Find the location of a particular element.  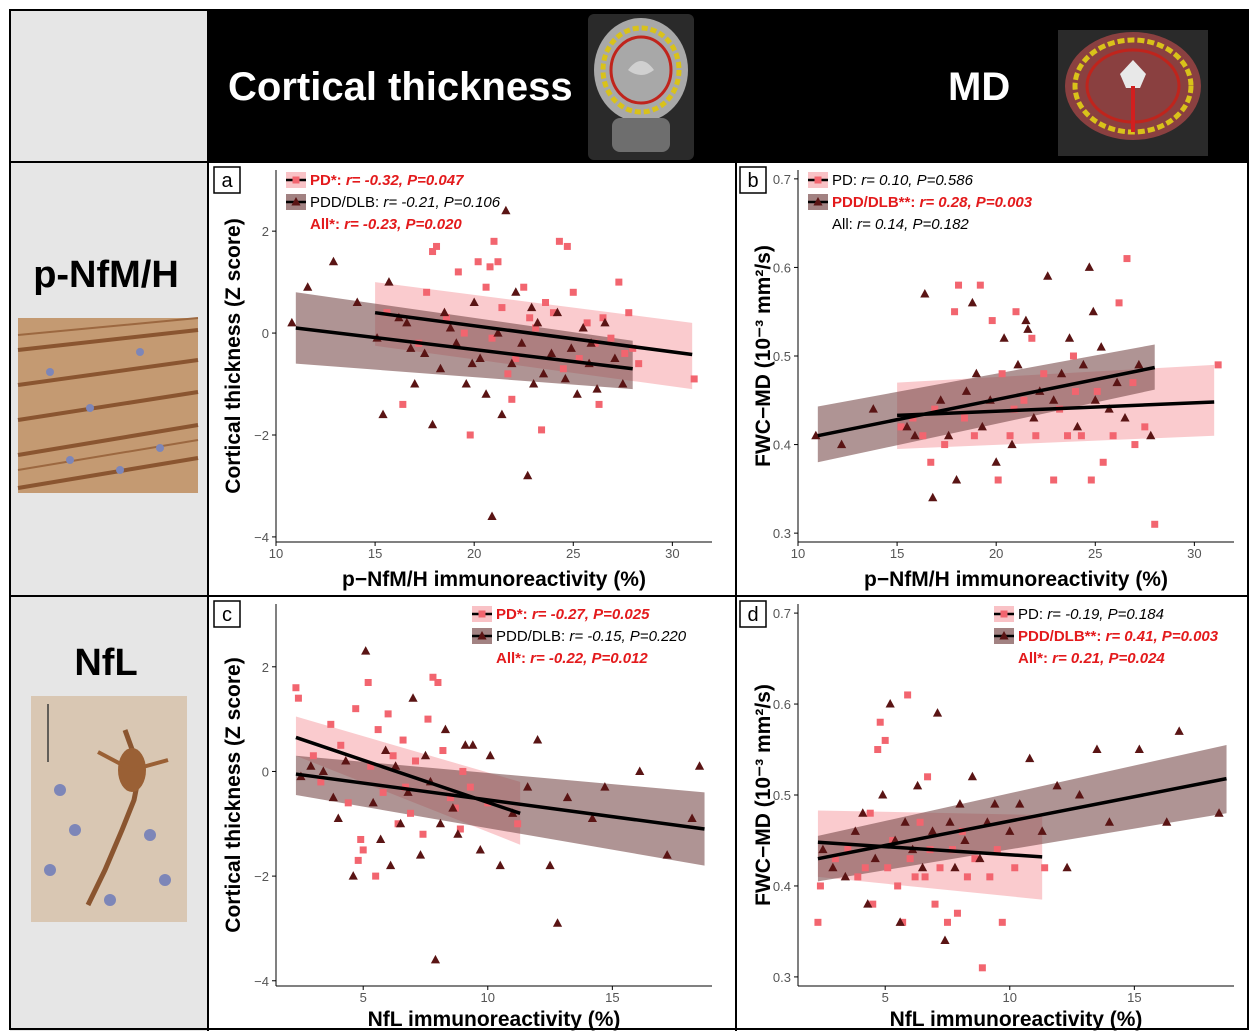

x-tick-label: 25 is located at coordinates (573, 553).